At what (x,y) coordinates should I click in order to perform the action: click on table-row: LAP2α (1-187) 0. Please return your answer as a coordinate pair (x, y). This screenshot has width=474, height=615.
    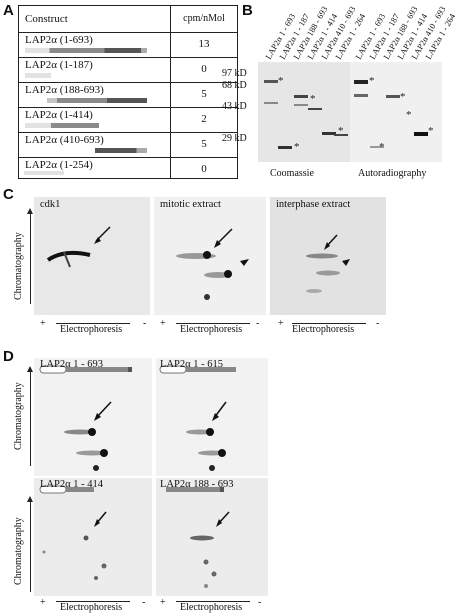
    Looking at the image, I should click on (128, 70).